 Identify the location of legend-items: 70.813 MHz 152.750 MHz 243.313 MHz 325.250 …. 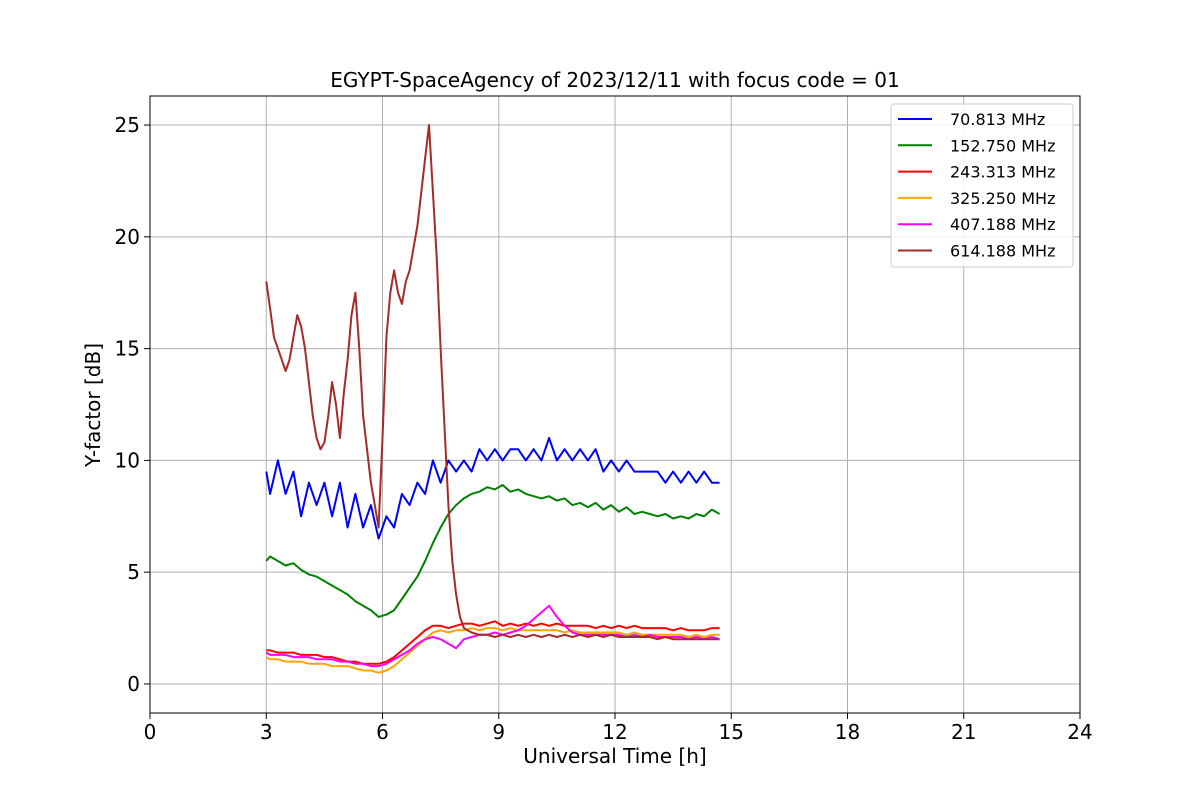
(976, 185).